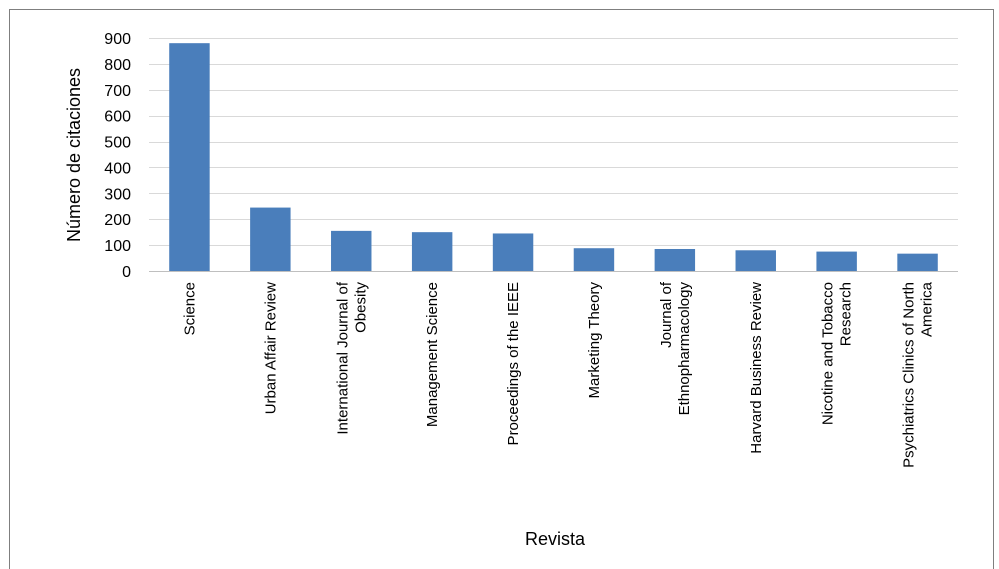  Describe the element at coordinates (117, 168) in the screenshot. I see `y-tick-label: 400` at that location.